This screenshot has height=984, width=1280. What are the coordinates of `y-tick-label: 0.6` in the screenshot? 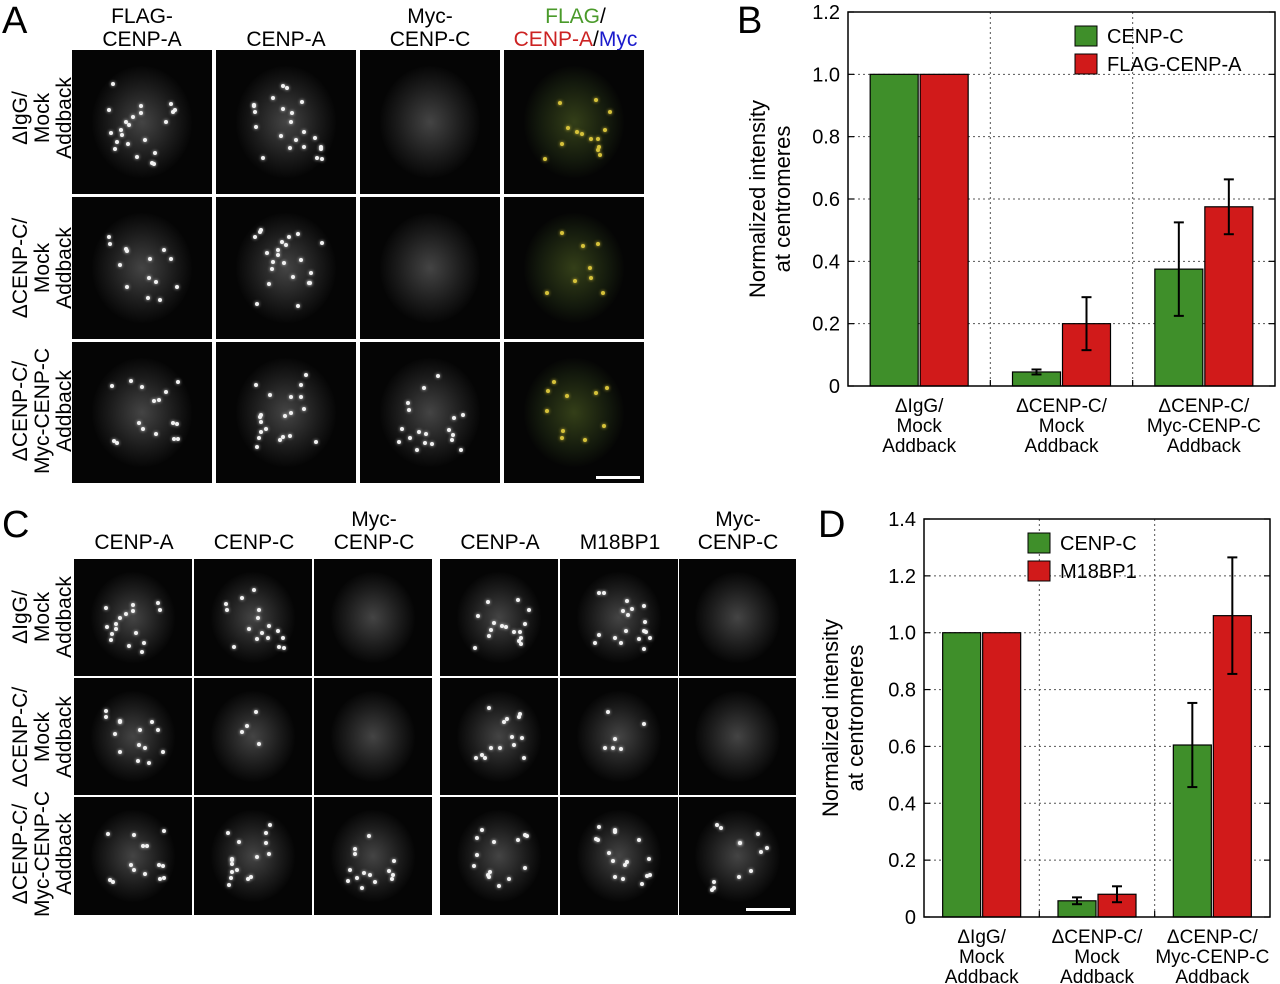 It's located at (826, 200).